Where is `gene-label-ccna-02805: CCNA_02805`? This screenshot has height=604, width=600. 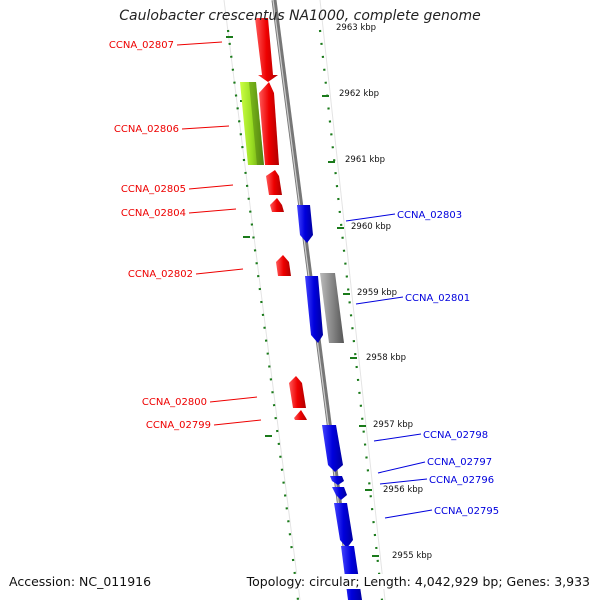 gene-label-ccna-02805: CCNA_02805 is located at coordinates (153, 189).